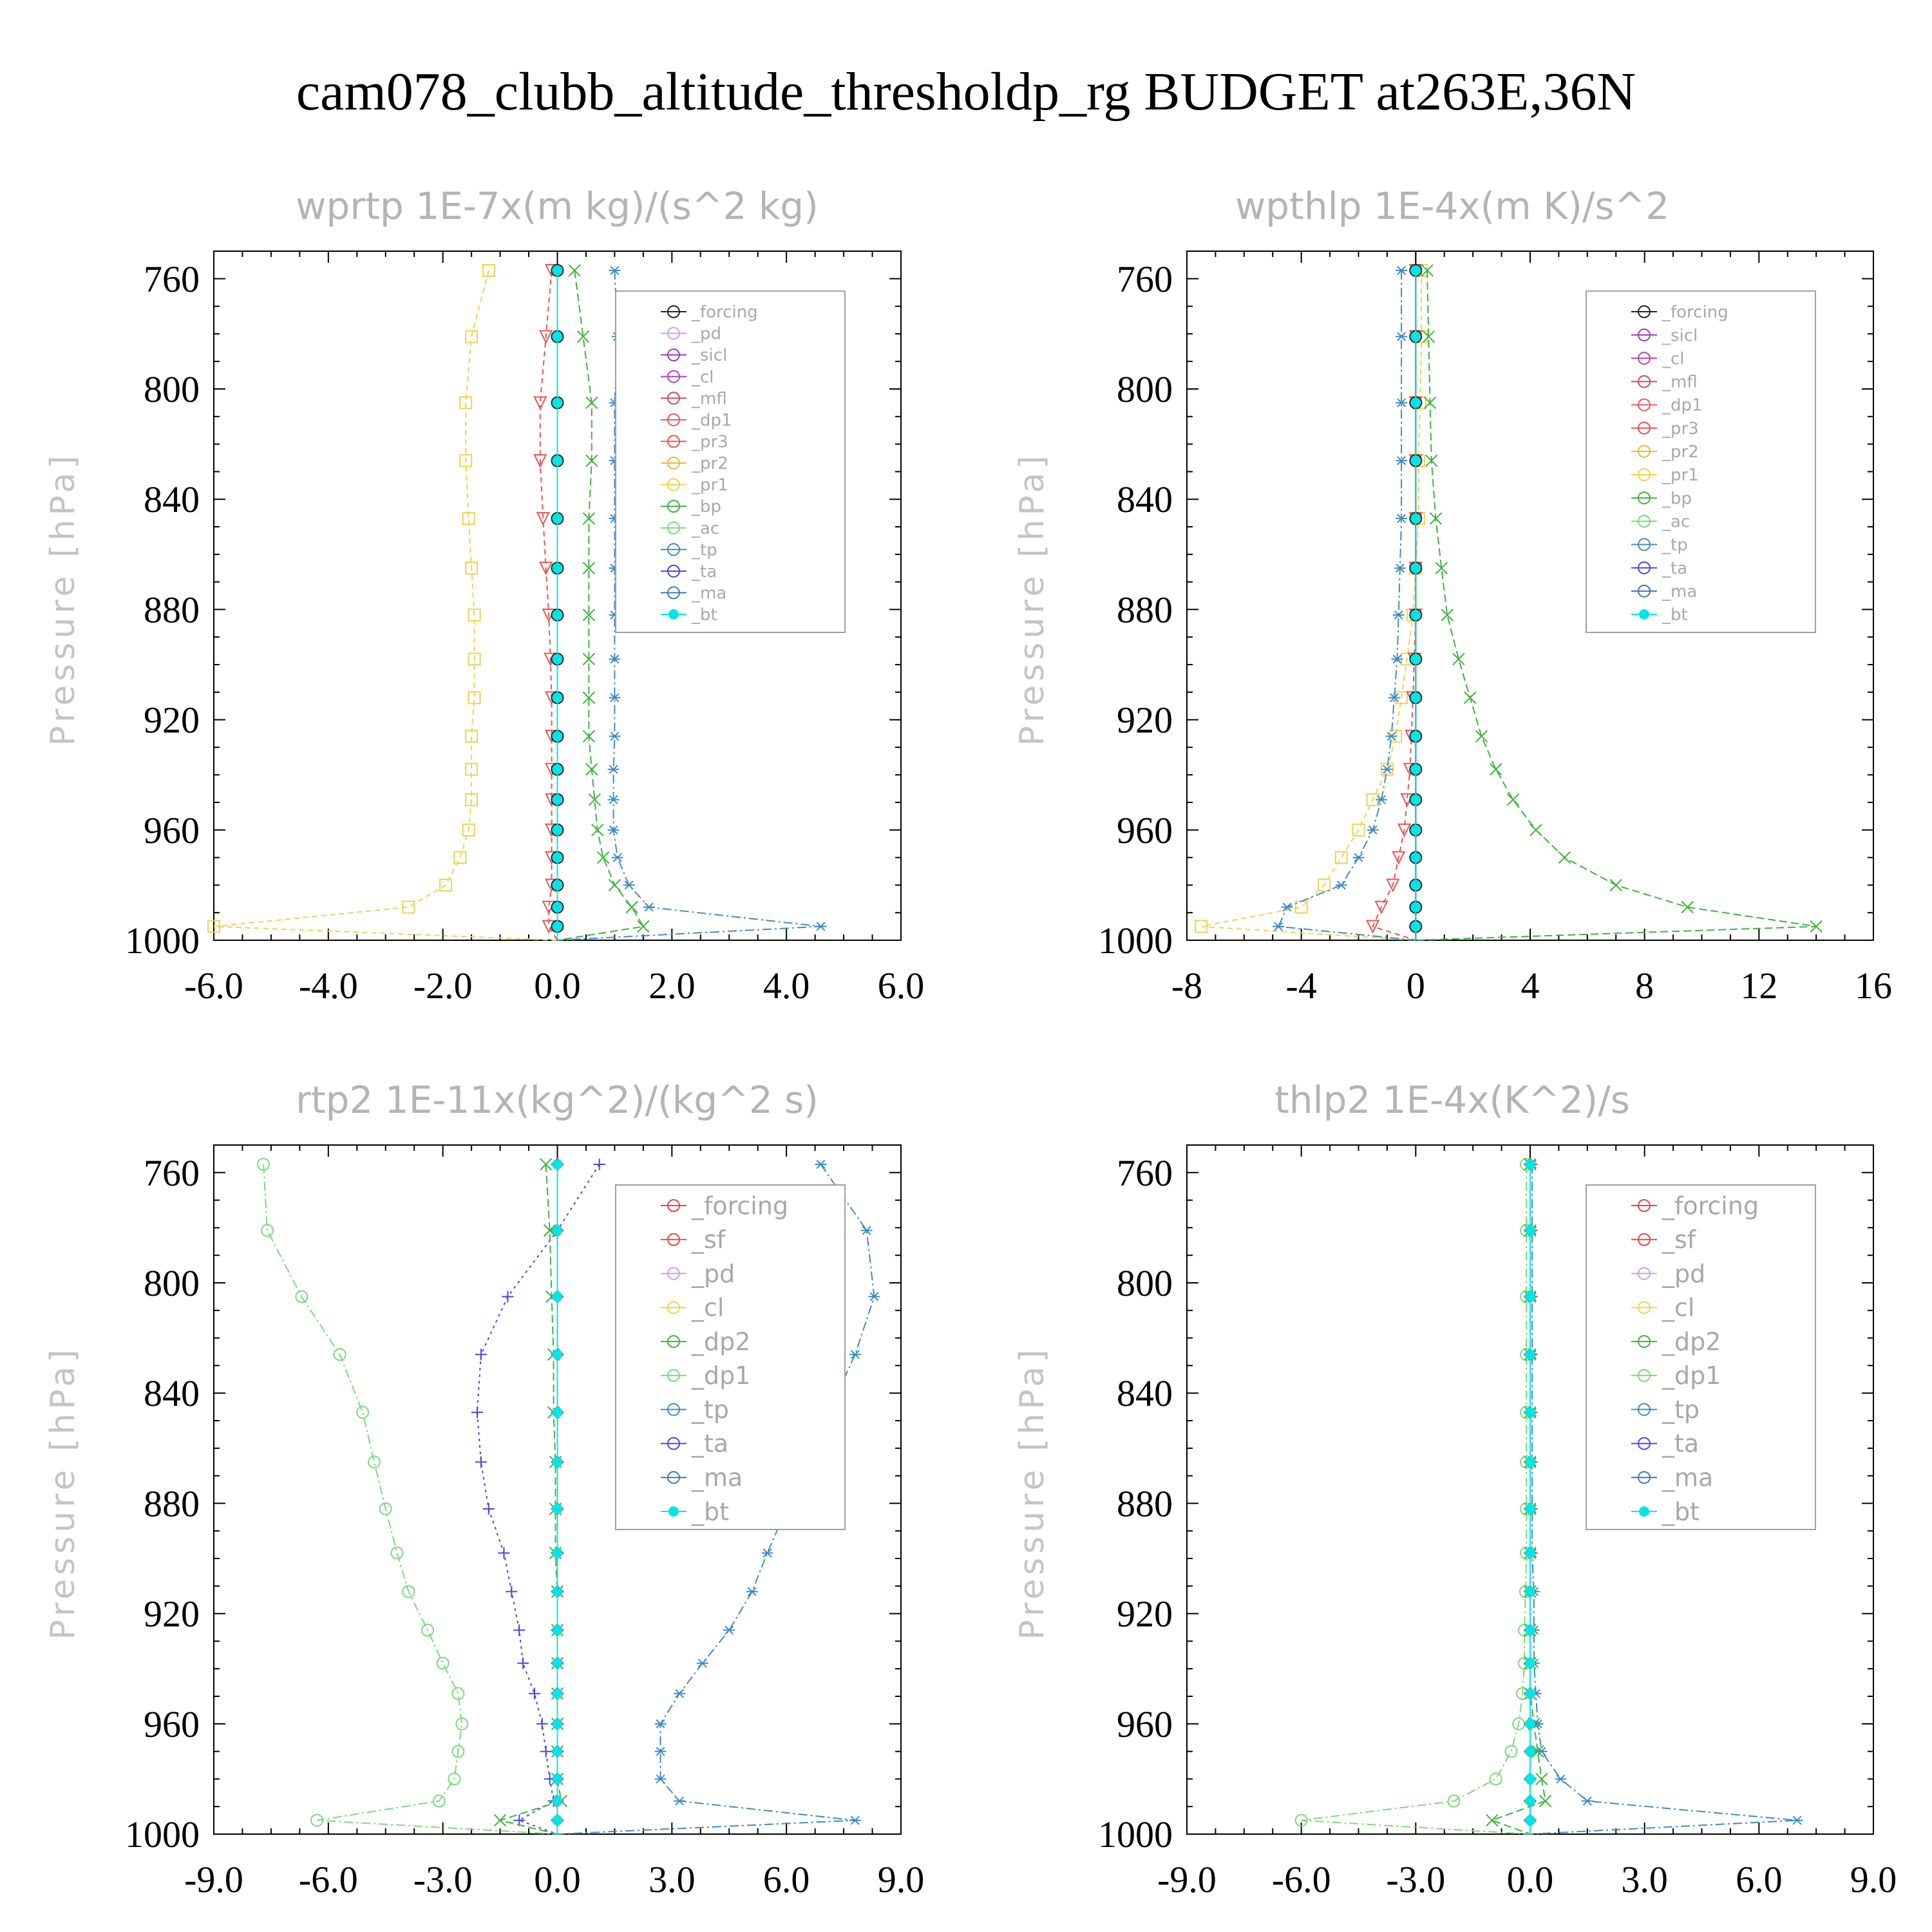 The image size is (1932, 1932). What do you see at coordinates (1413, 1496) in the screenshot?
I see `series_dp1` at bounding box center [1413, 1496].